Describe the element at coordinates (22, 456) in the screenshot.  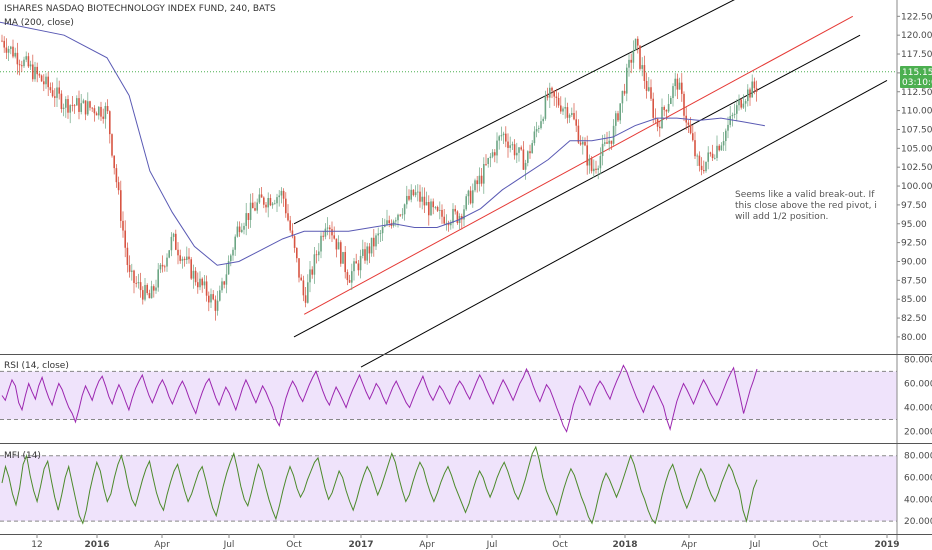
I see `mfi-panel-label: MFI (14)` at that location.